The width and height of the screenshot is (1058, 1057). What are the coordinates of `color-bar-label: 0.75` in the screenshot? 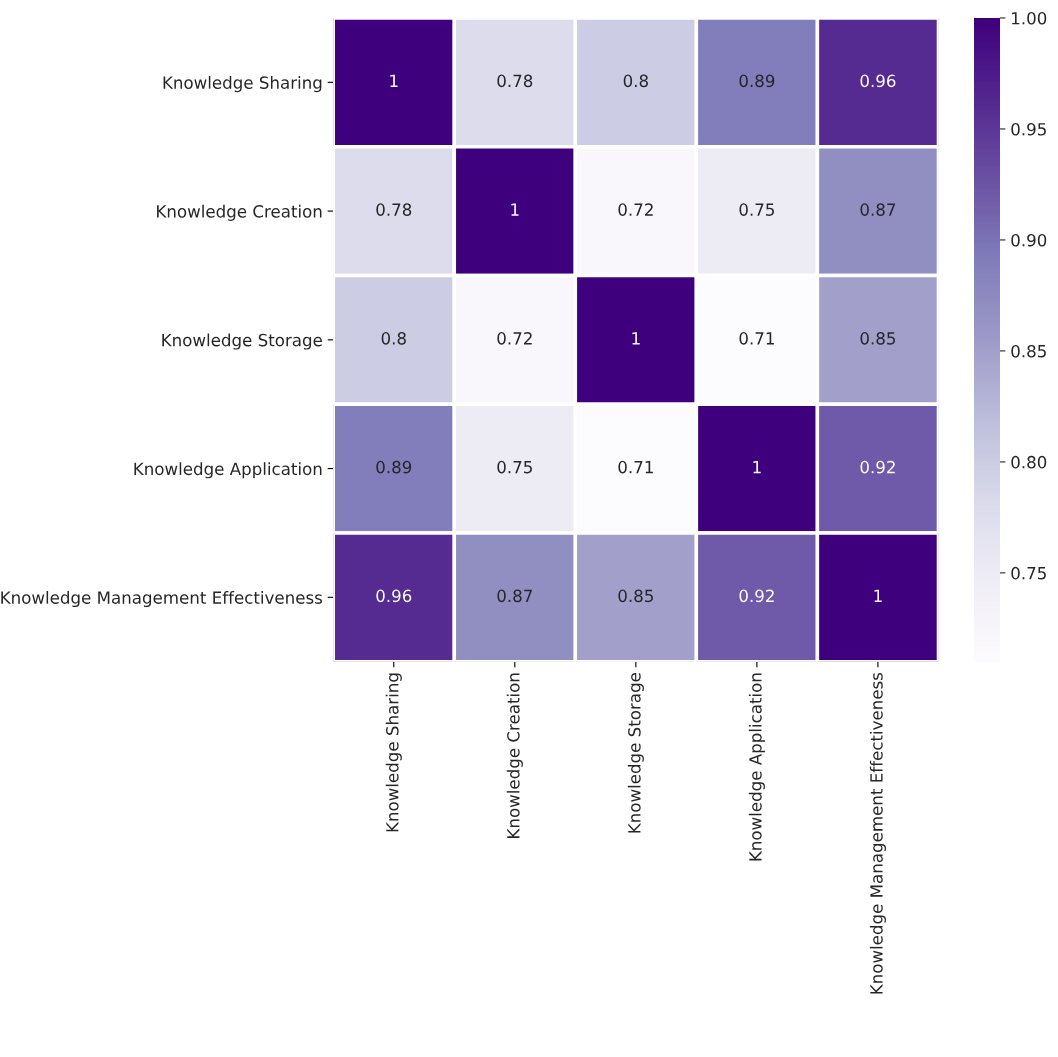 It's located at (1028, 573).